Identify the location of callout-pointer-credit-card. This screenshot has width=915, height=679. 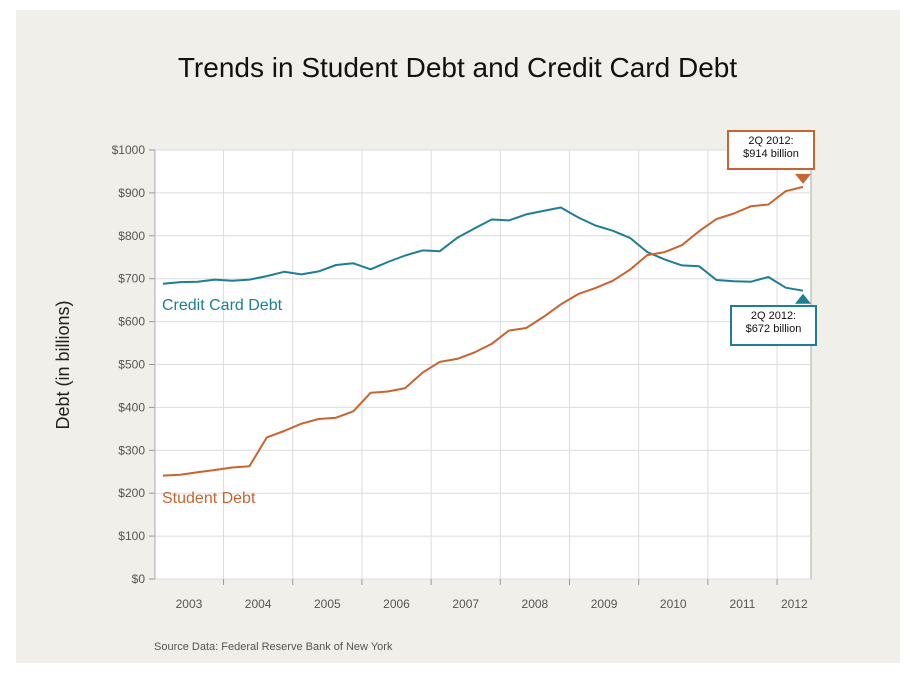
(803, 298).